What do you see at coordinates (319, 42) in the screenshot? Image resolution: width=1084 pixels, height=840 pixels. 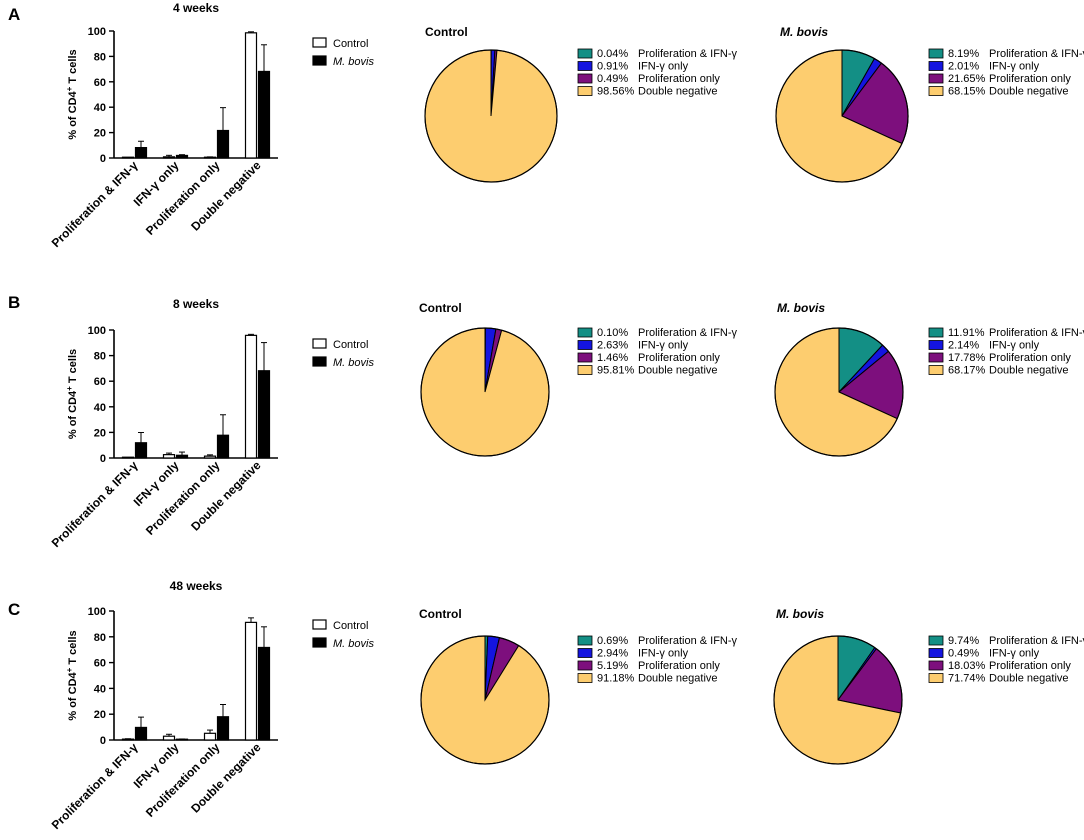 I see `legend-swatch-control` at bounding box center [319, 42].